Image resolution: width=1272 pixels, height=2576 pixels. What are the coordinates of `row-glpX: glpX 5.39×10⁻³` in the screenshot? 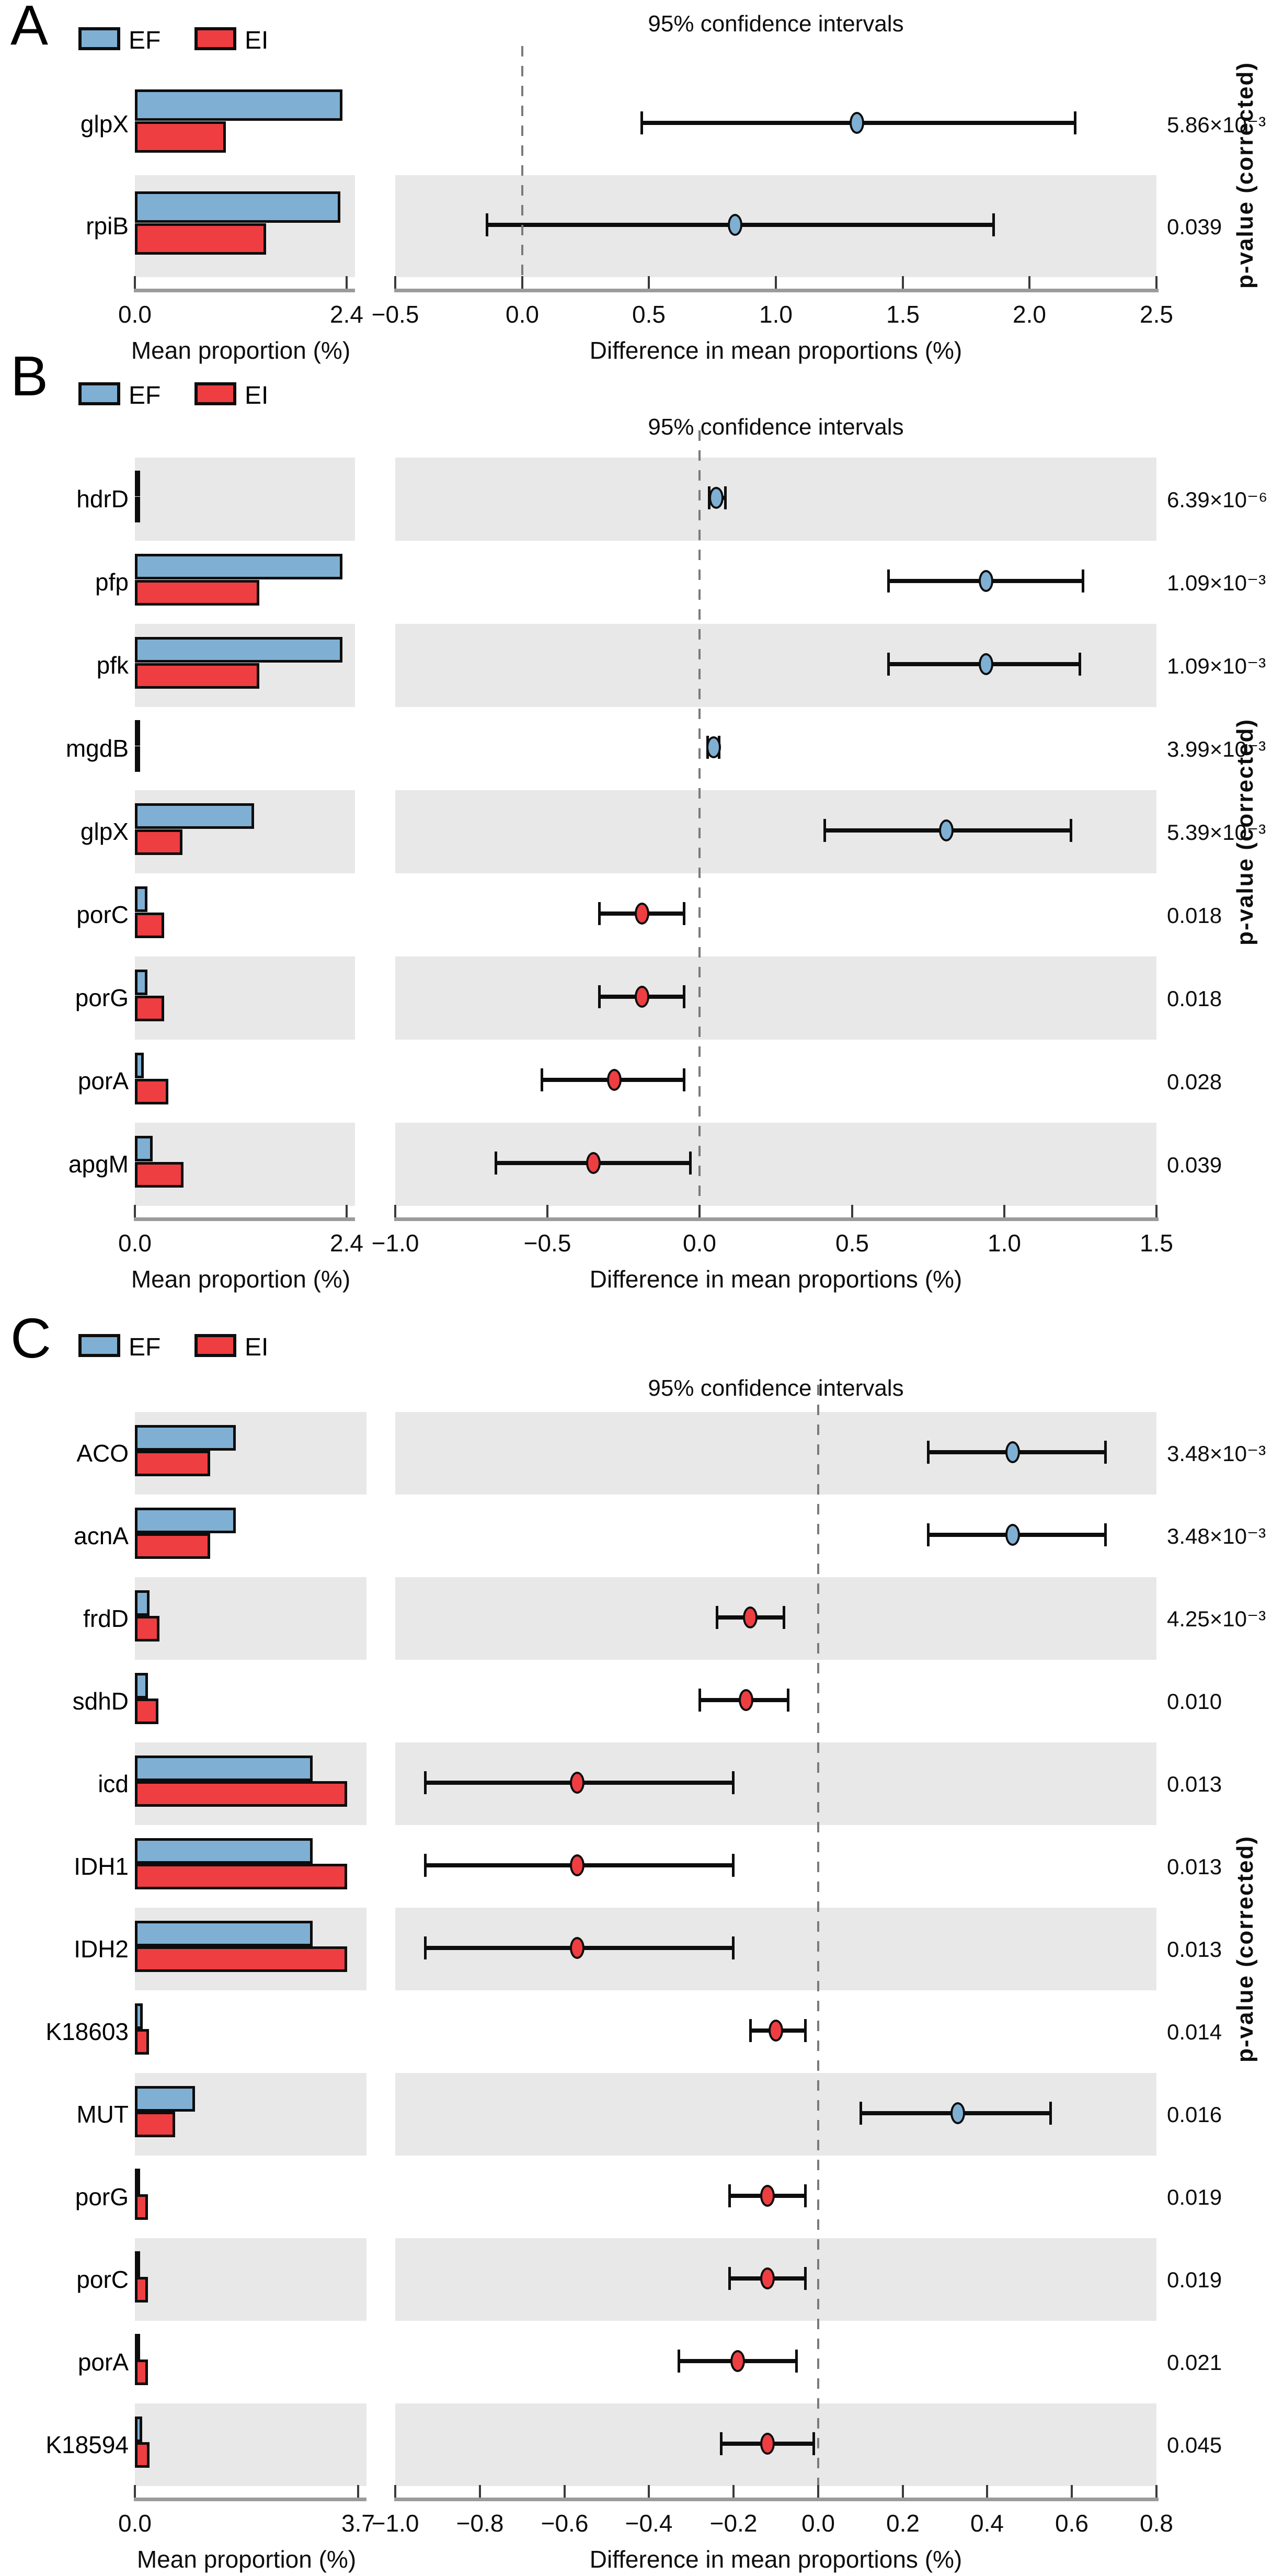 It's located at (636, 832).